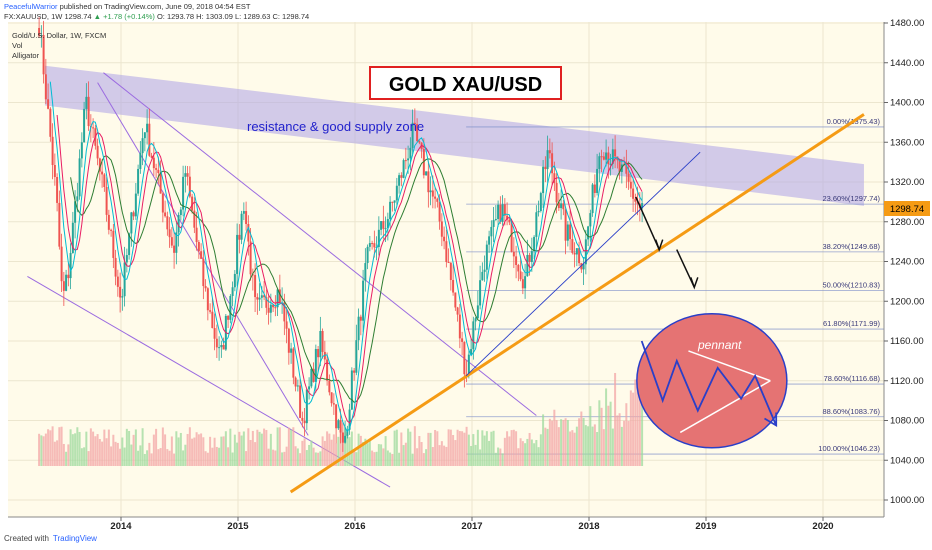 This screenshot has width=932, height=550. Describe the element at coordinates (907, 262) in the screenshot. I see `price-tick-label: 1240.00` at that location.